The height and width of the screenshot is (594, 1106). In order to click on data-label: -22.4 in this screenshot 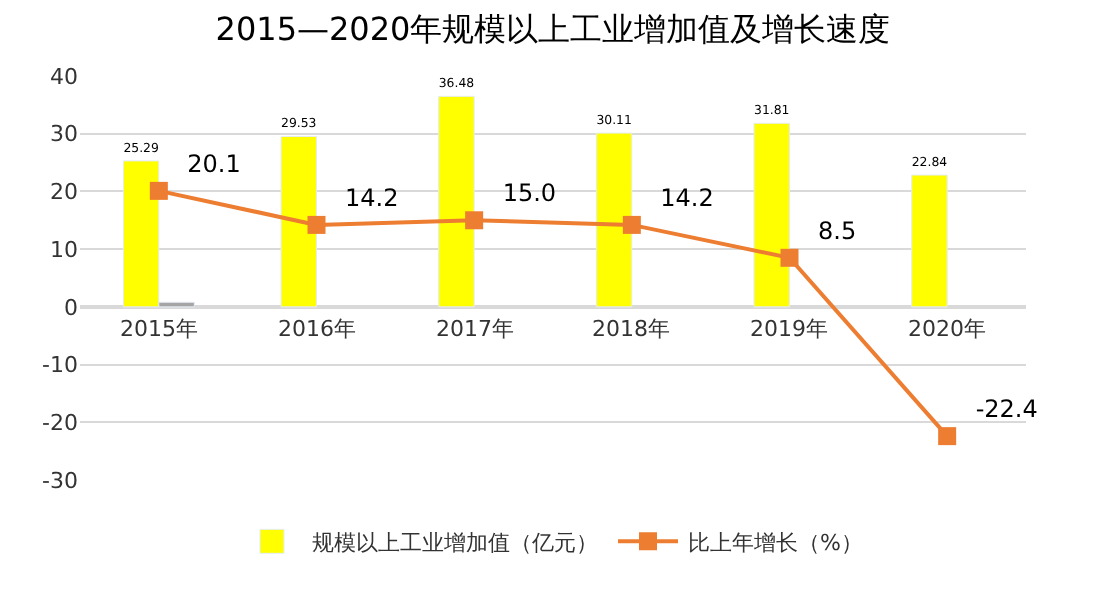, I will do `click(999, 408)`.